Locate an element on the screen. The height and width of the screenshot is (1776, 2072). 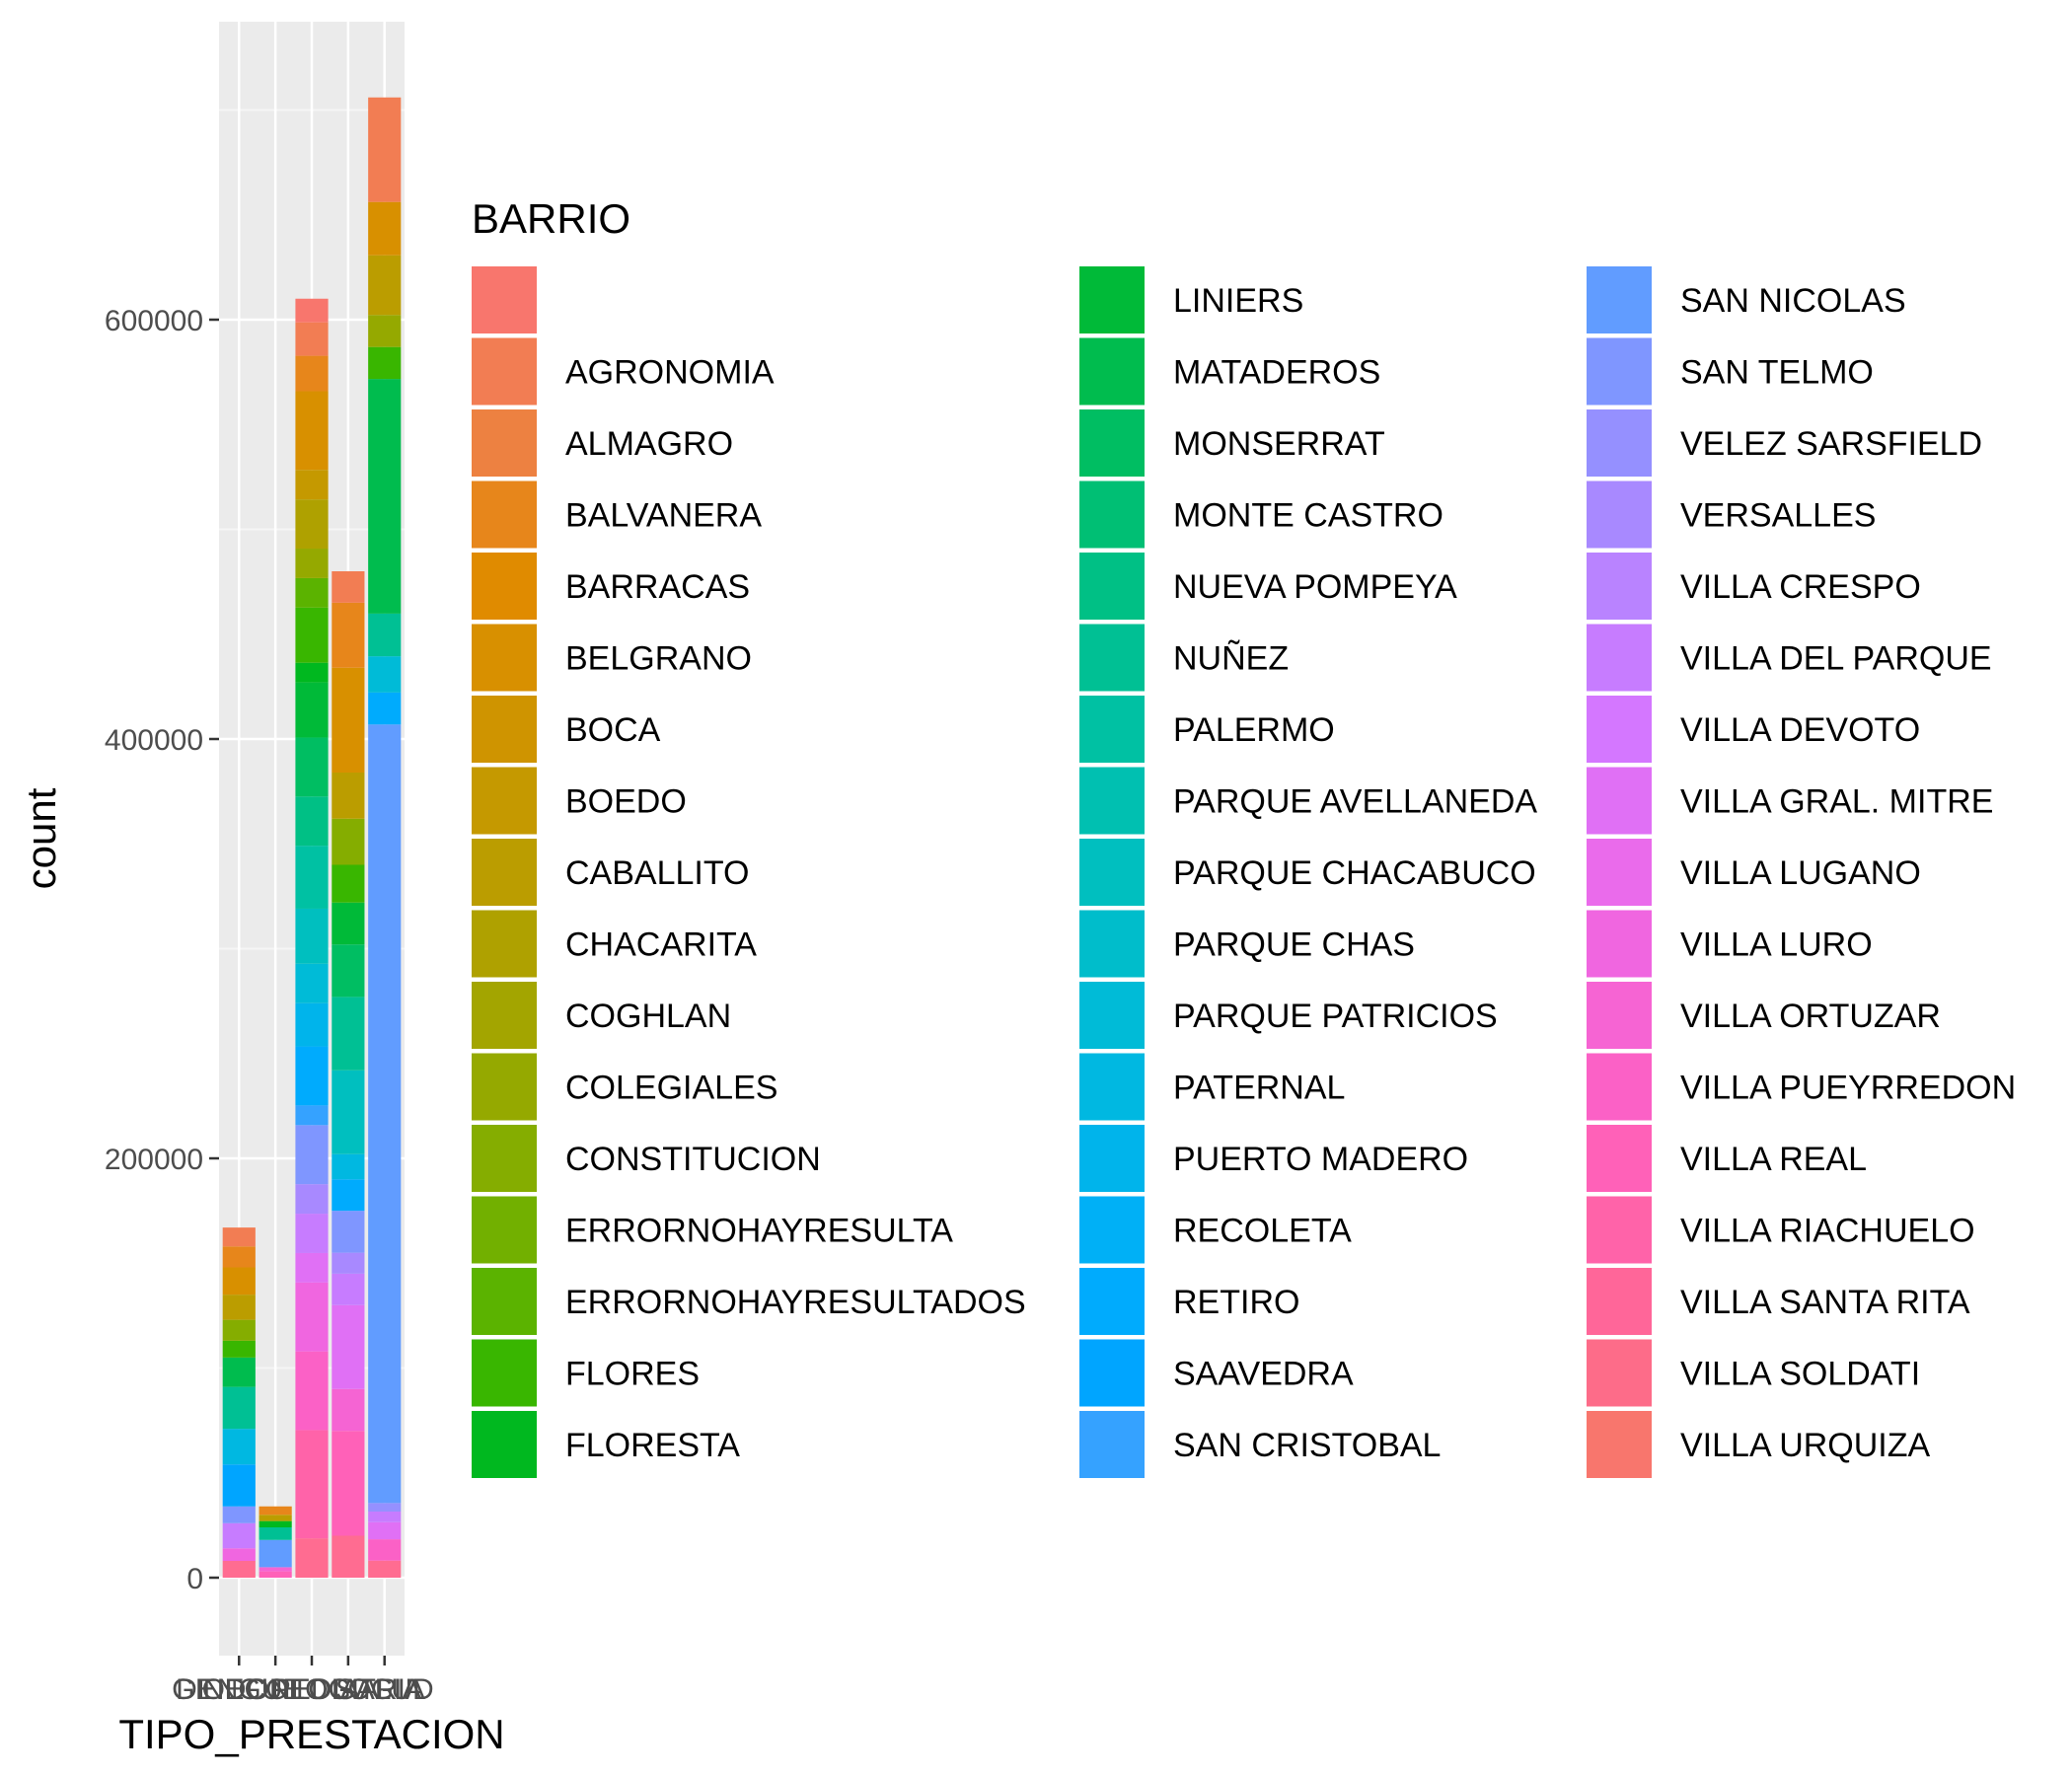
y-axis-title: count is located at coordinates (41, 838).